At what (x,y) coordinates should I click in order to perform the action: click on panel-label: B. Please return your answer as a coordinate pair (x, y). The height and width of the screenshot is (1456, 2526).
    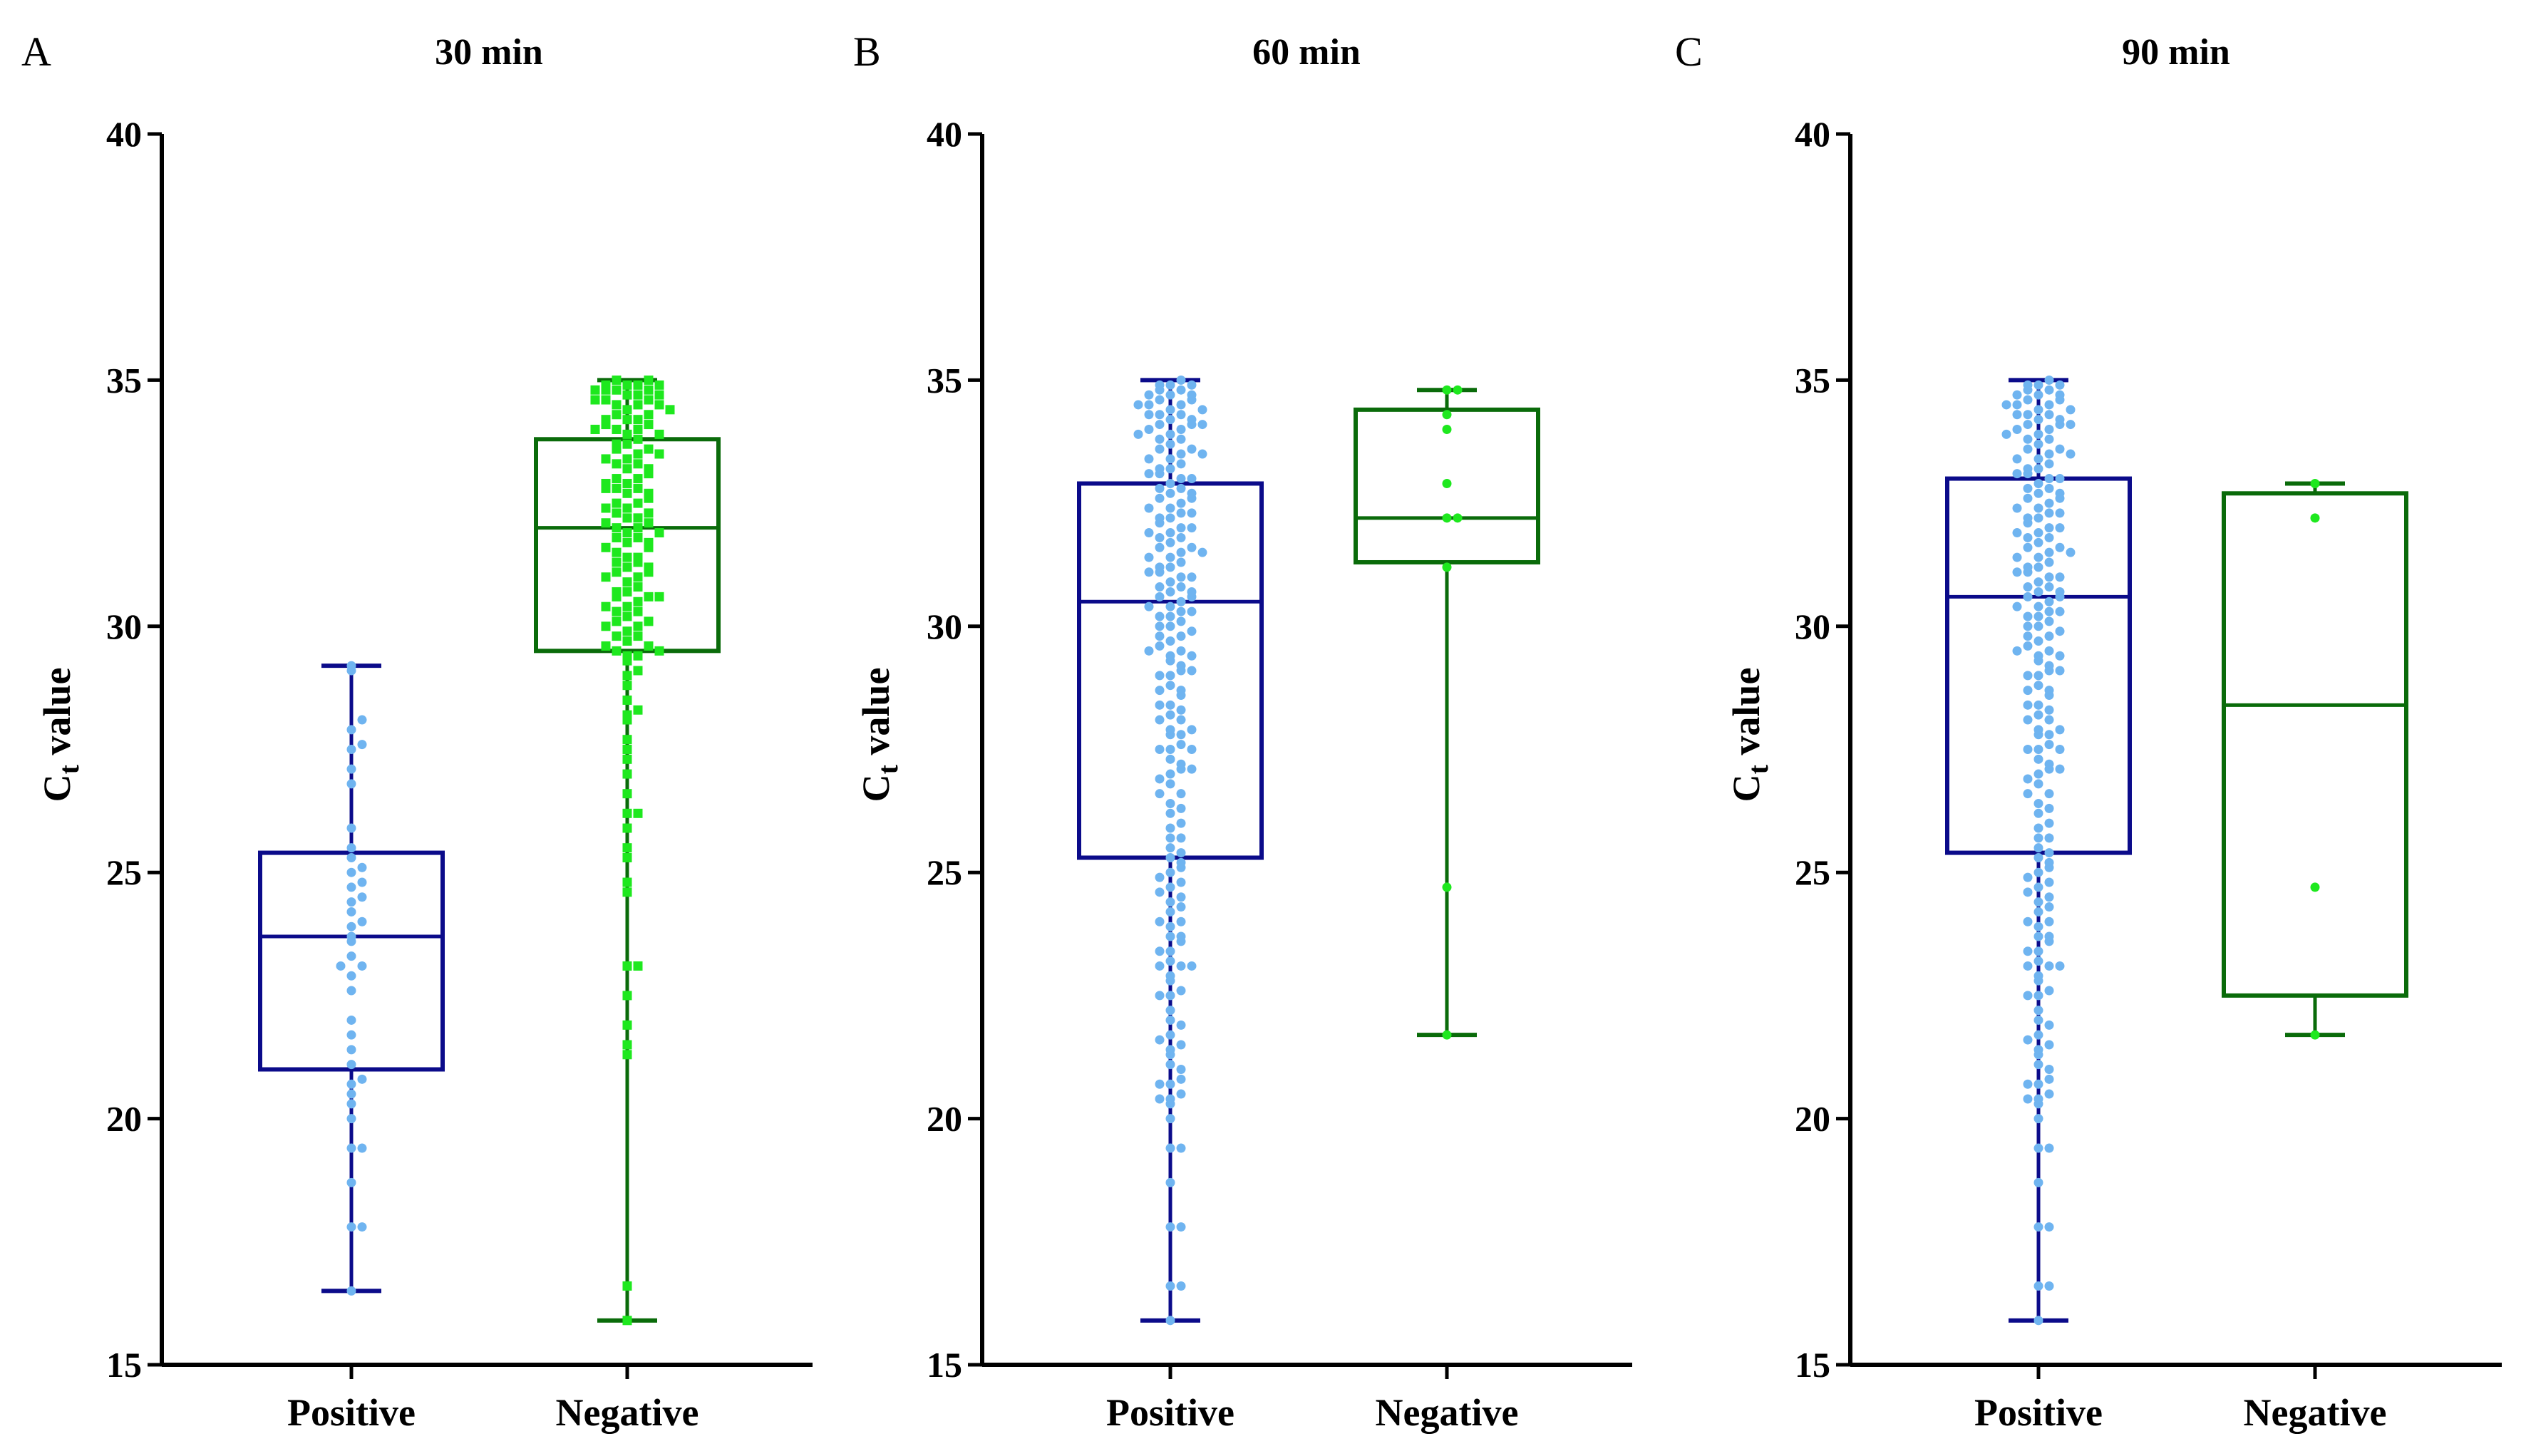
    Looking at the image, I should click on (867, 52).